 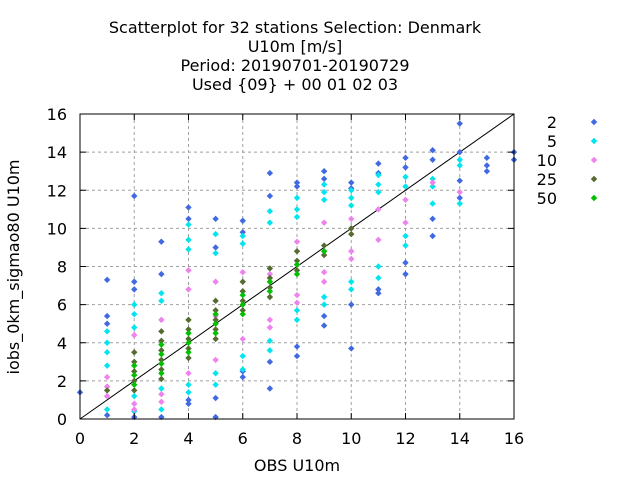 I want to click on x-axis-label: OBS U10m, so click(x=297, y=465).